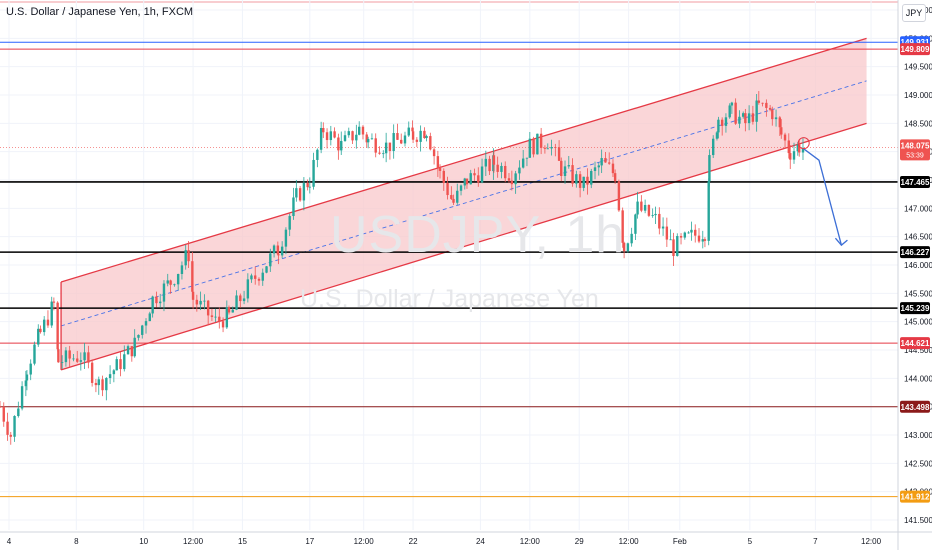 The height and width of the screenshot is (550, 932). Describe the element at coordinates (750, 541) in the screenshot. I see `x-tick-label: 5` at that location.